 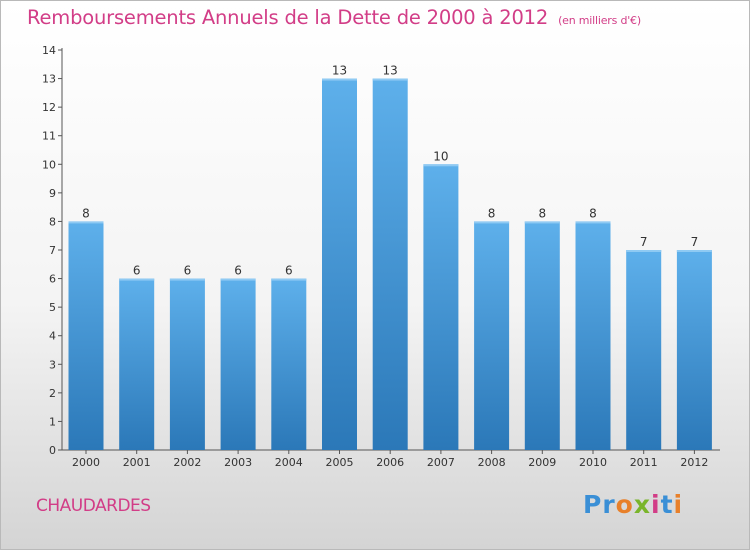 I want to click on x-tick-label: 2007, so click(x=441, y=462).